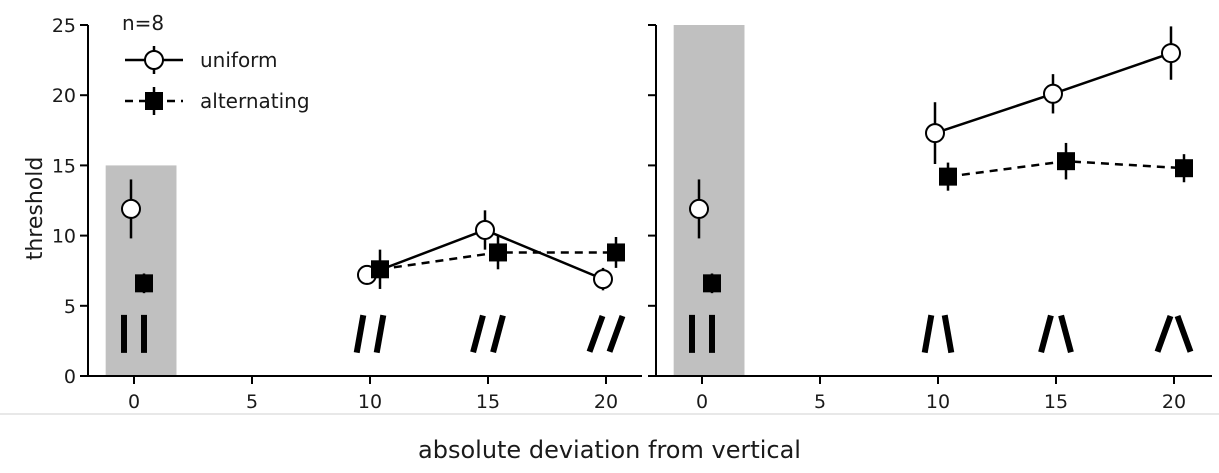 This screenshot has height=473, width=1219. I want to click on n-label: n=8, so click(143, 23).